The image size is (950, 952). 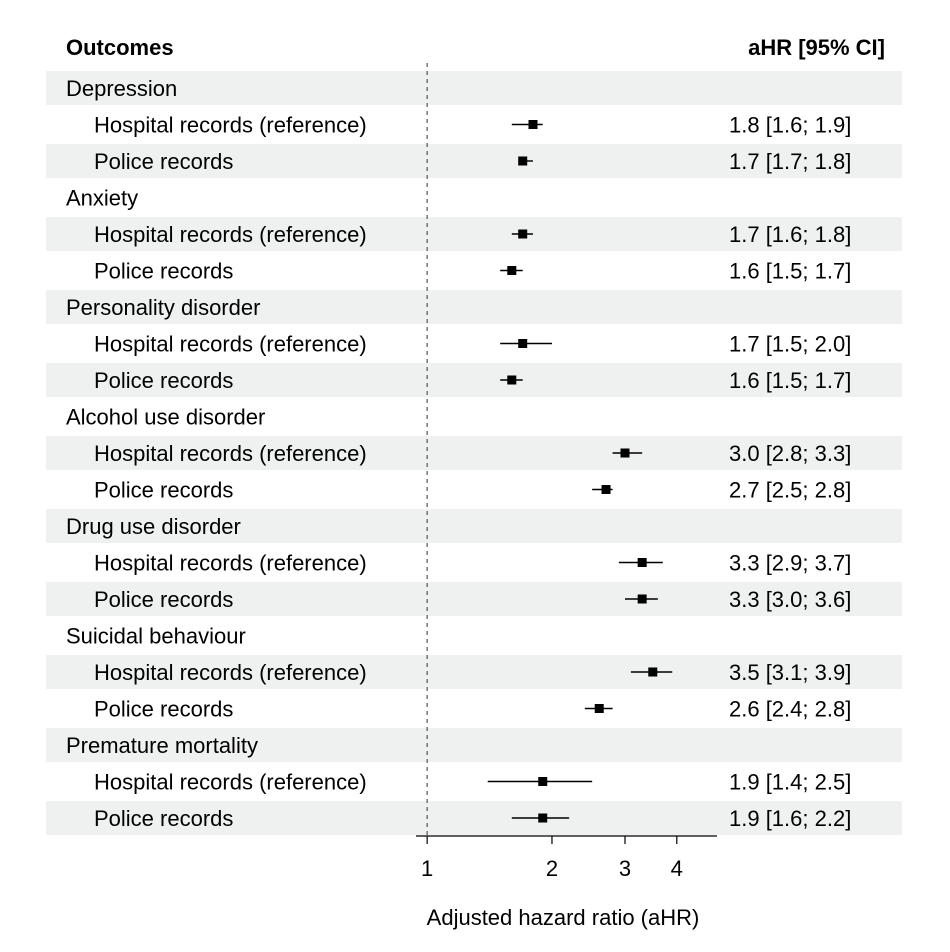 I want to click on estimate-ci-value: 2.7 [2.5; 2.8], so click(x=790, y=490).